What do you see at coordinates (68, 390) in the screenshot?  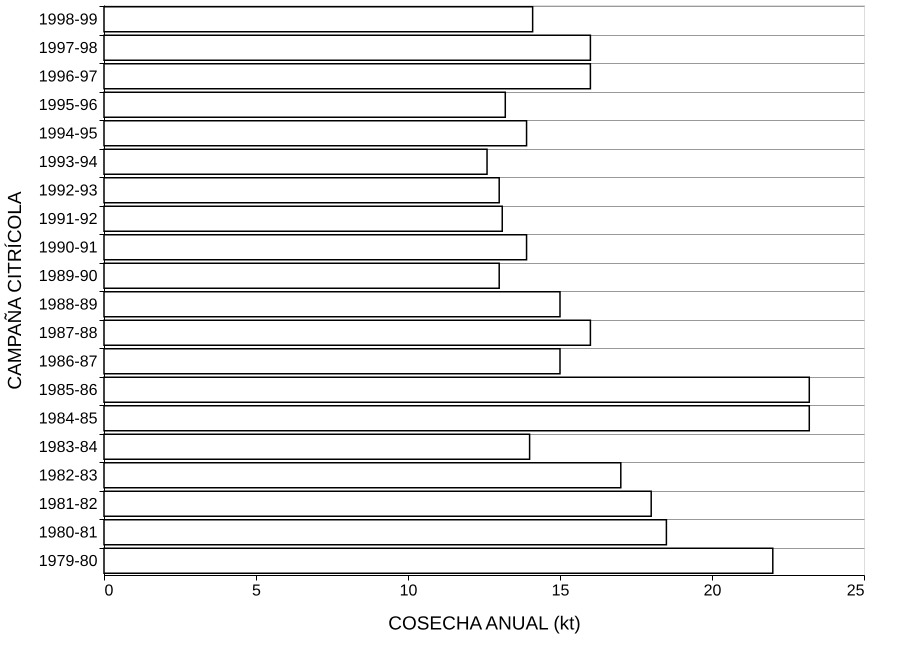 I see `y-tick-label: 1985-86` at bounding box center [68, 390].